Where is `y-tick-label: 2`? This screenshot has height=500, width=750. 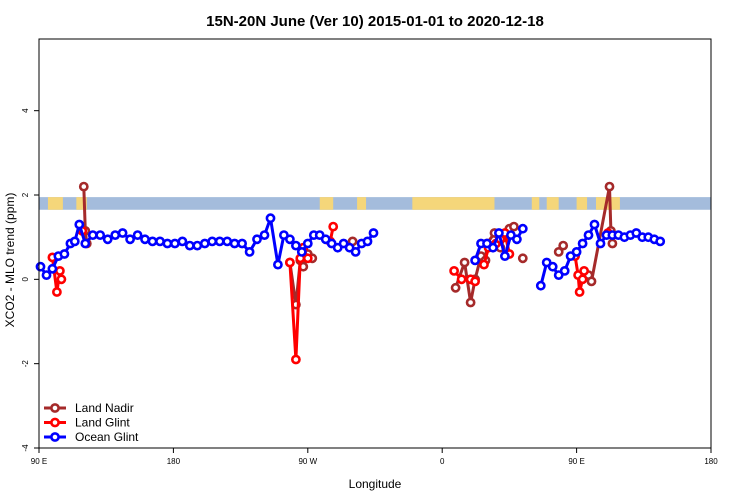 y-tick-label: 2 is located at coordinates (25, 194).